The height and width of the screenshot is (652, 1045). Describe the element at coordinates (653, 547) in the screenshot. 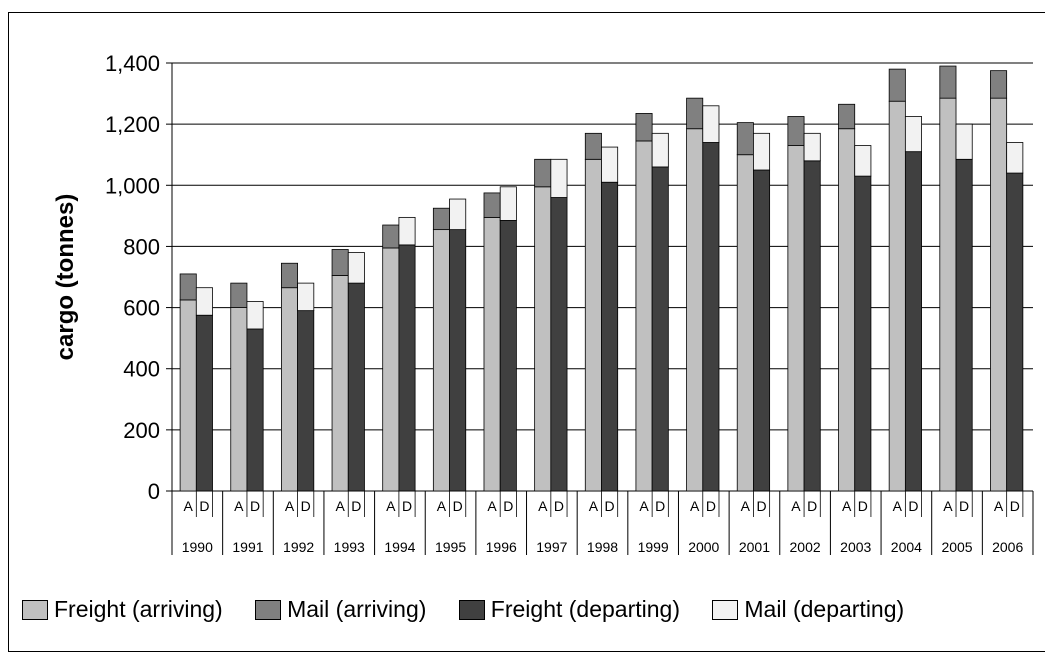

I see `x-year-label: 1999` at that location.